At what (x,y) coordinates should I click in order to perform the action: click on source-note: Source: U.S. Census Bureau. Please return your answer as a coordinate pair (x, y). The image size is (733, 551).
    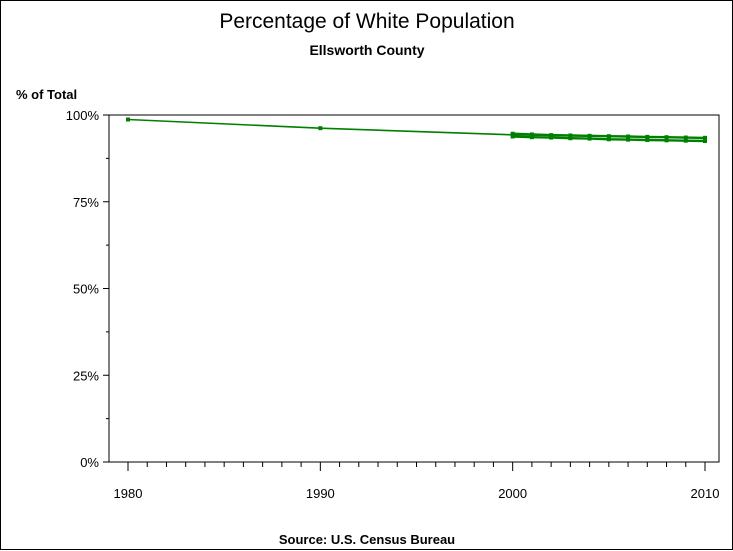
    Looking at the image, I should click on (367, 539).